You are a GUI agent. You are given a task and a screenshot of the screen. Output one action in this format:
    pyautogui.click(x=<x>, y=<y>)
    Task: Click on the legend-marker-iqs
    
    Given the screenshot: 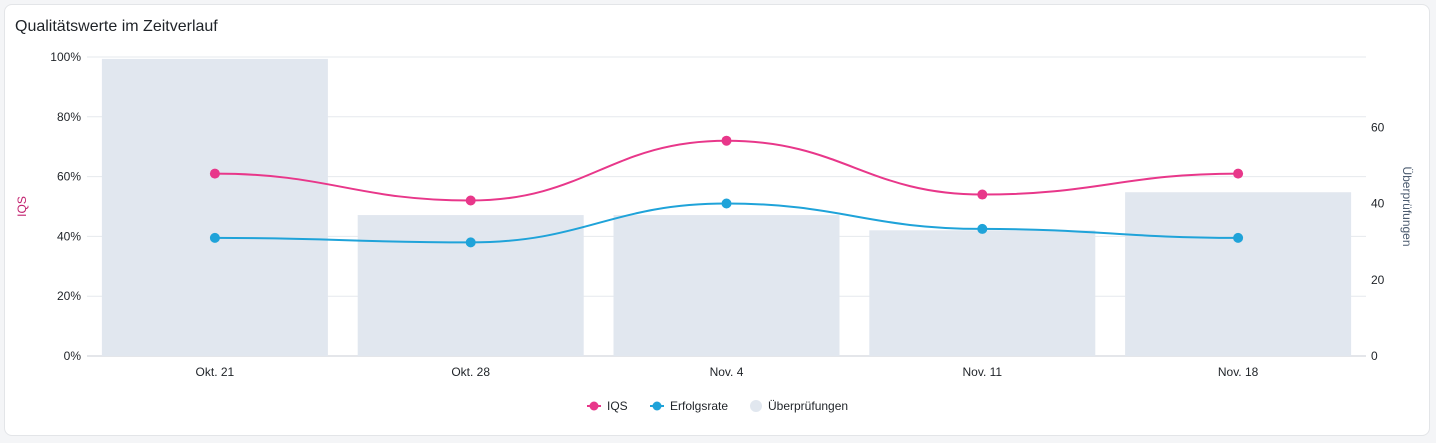 What is the action you would take?
    pyautogui.click(x=594, y=406)
    